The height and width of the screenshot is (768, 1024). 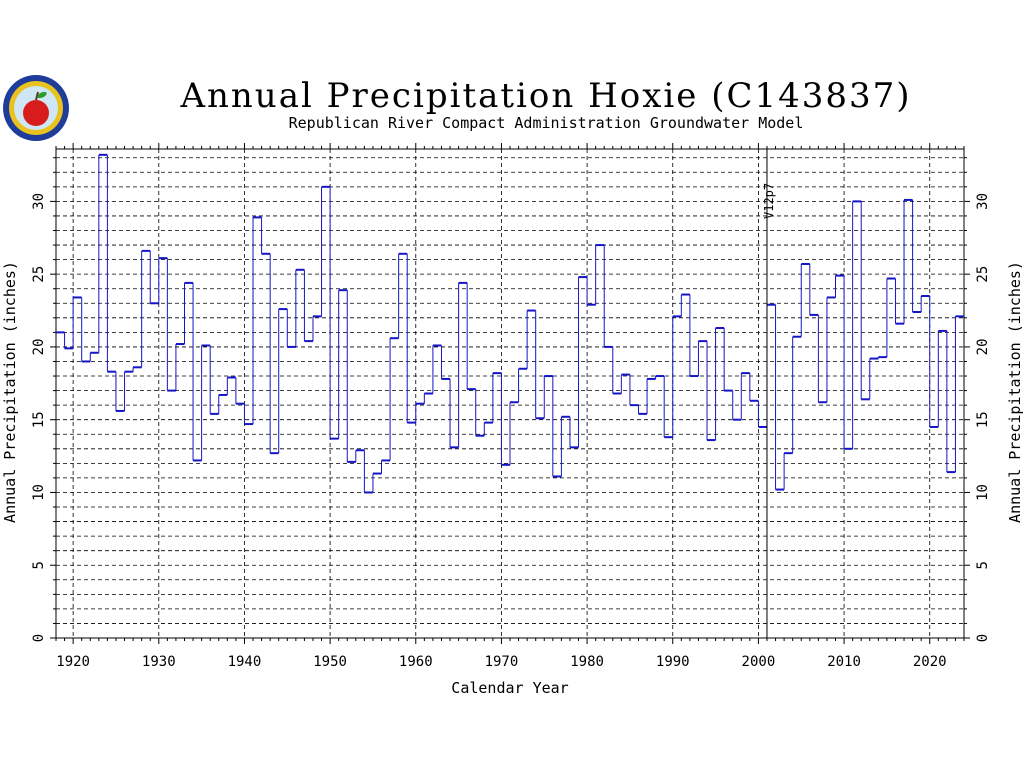 What do you see at coordinates (983, 346) in the screenshot?
I see `y-tick-label-right: 20` at bounding box center [983, 346].